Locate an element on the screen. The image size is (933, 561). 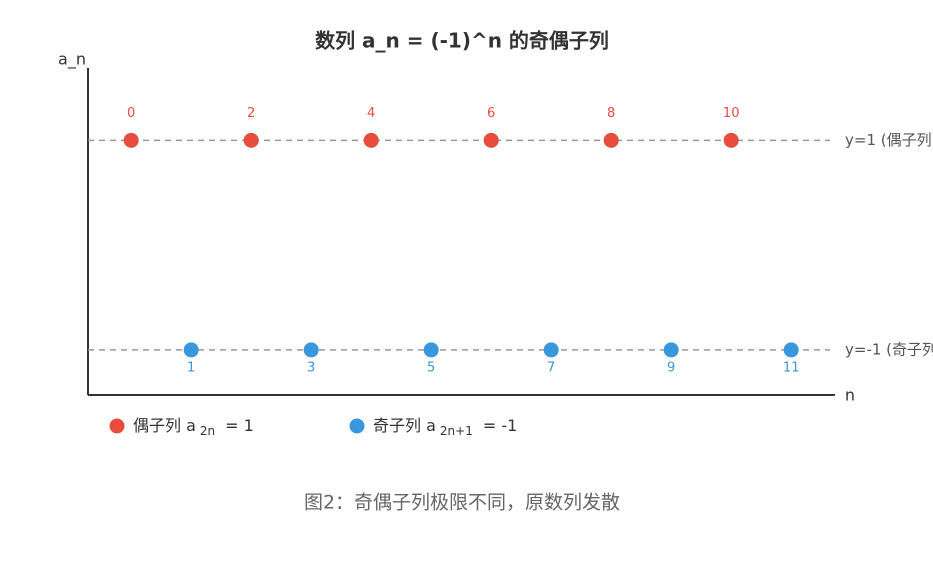
point-label: 0 is located at coordinates (131, 113).